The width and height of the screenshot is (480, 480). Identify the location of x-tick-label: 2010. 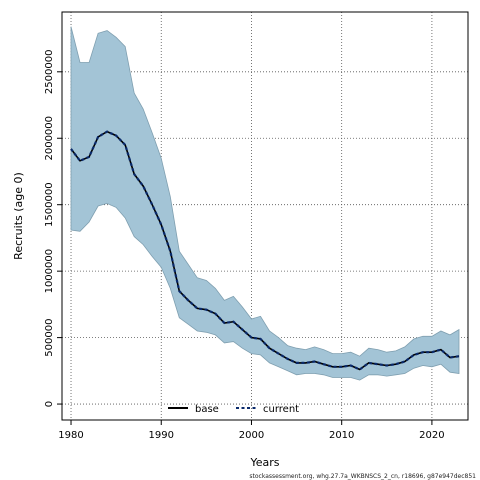
(341, 435).